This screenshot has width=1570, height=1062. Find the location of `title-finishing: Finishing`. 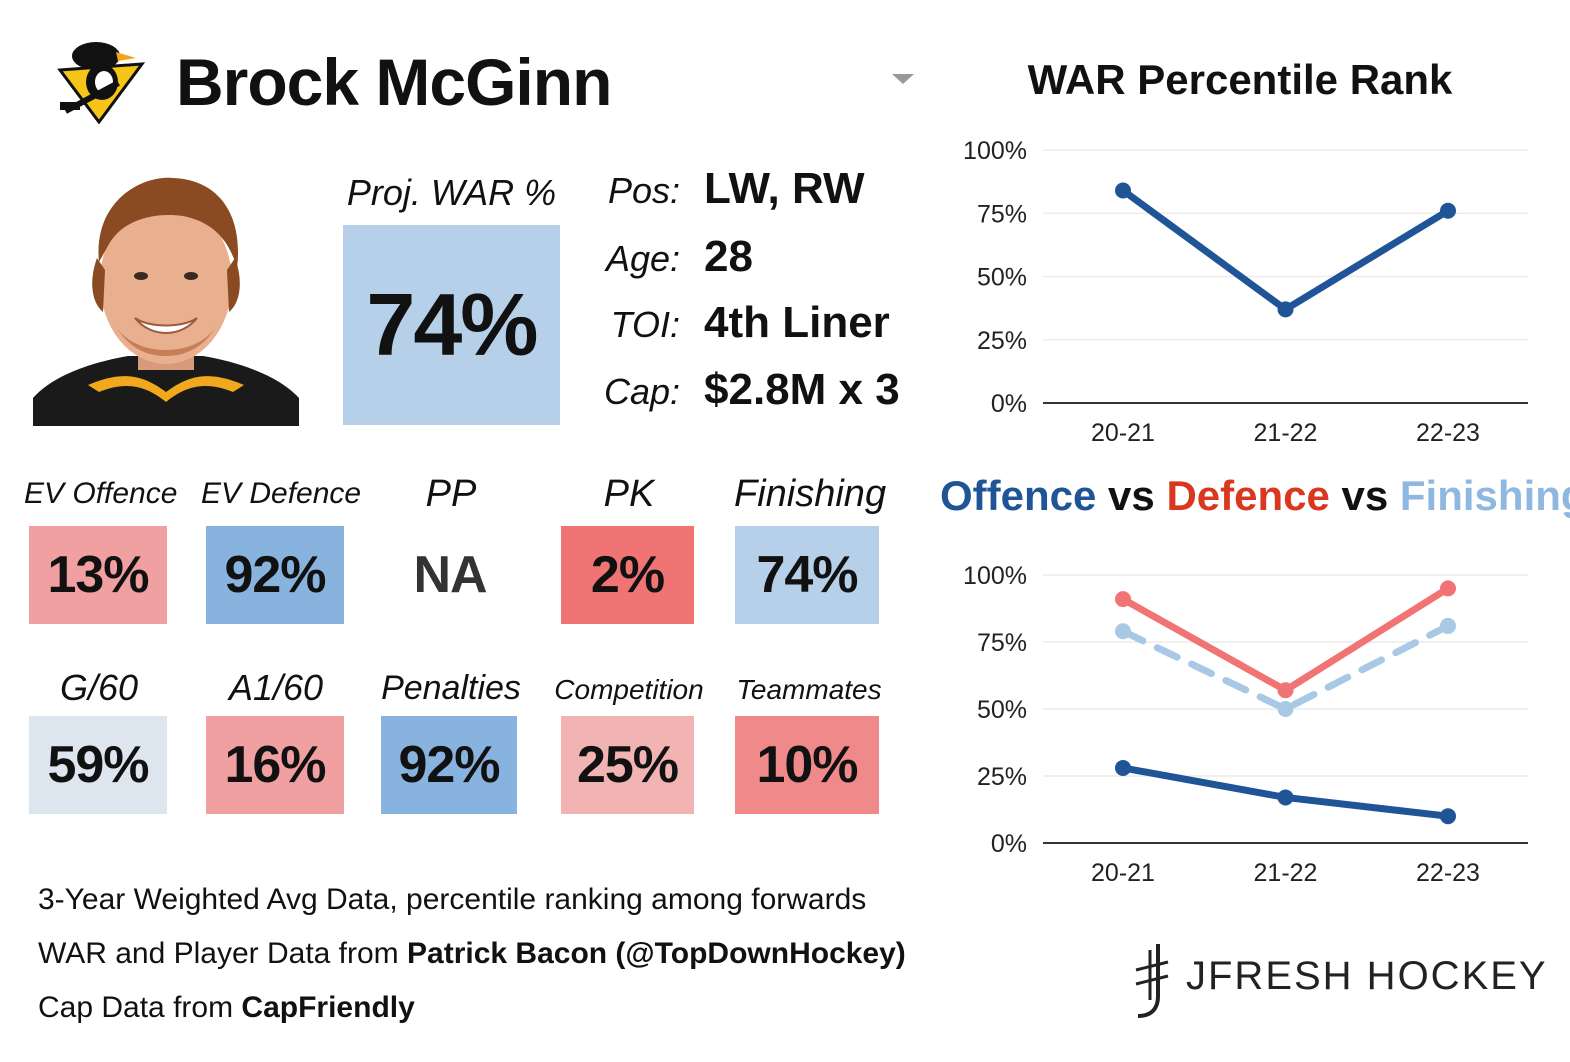

title-finishing: Finishing is located at coordinates (1484, 495).